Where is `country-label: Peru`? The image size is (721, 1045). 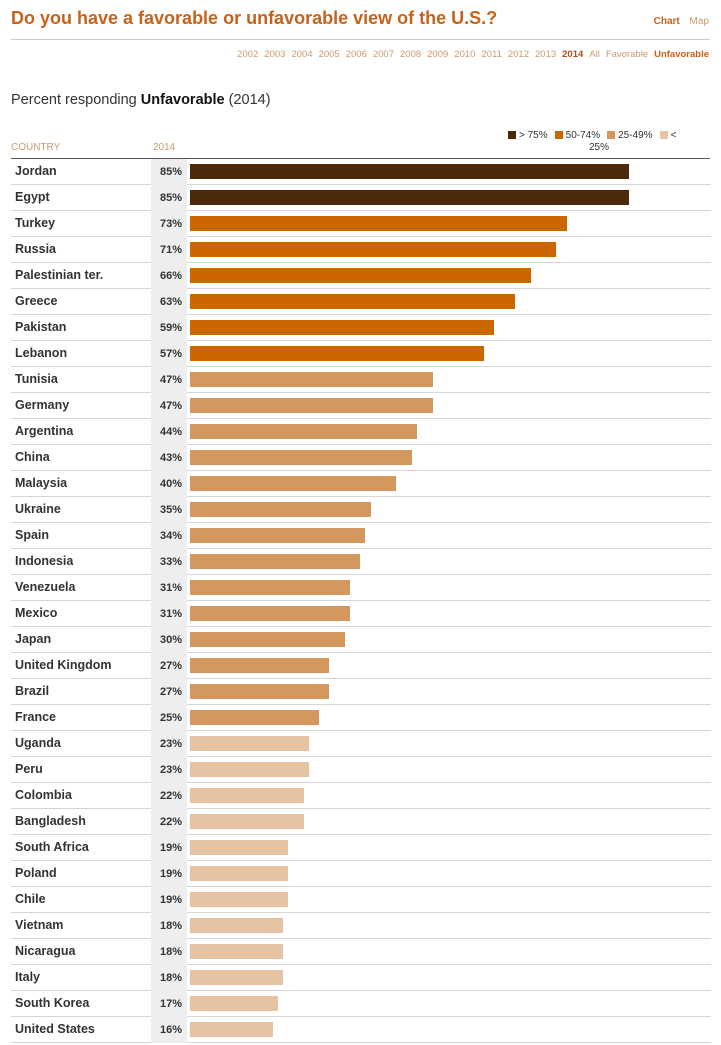
country-label: Peru is located at coordinates (29, 769).